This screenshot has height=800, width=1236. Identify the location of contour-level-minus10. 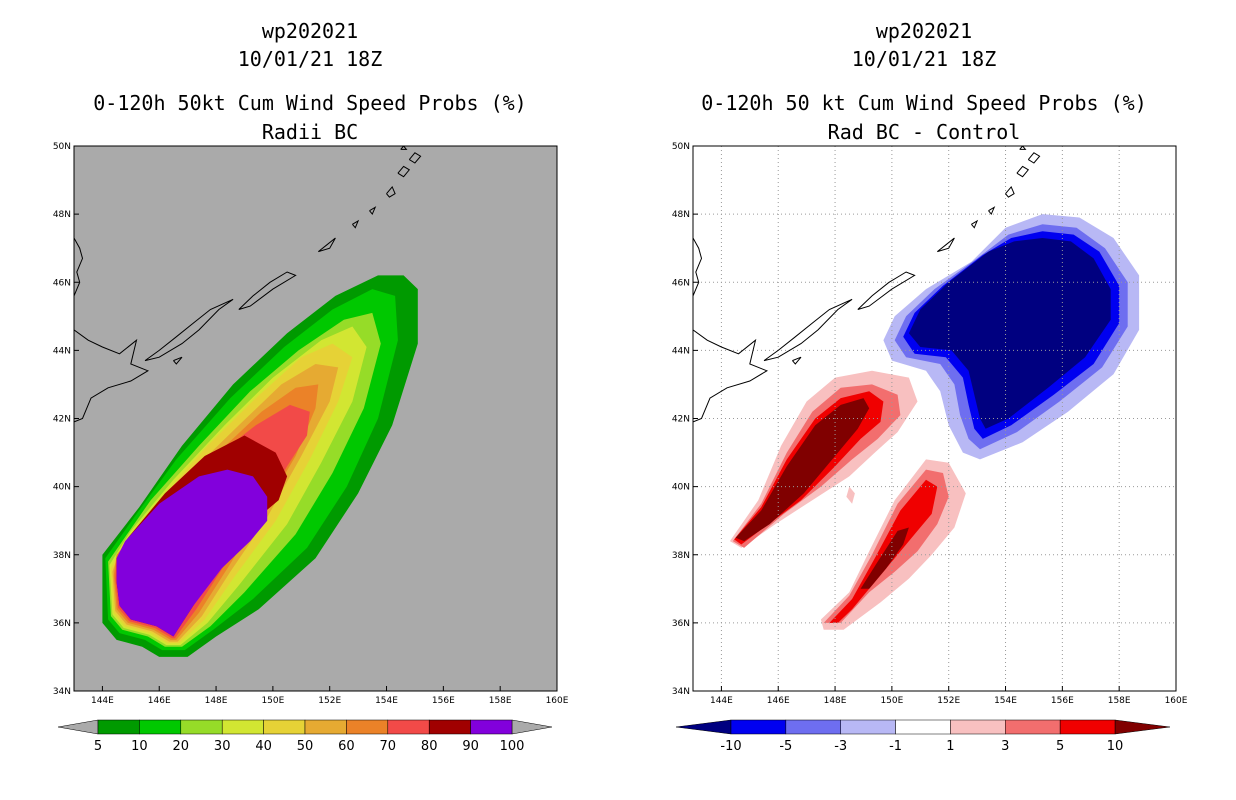
(1009, 333).